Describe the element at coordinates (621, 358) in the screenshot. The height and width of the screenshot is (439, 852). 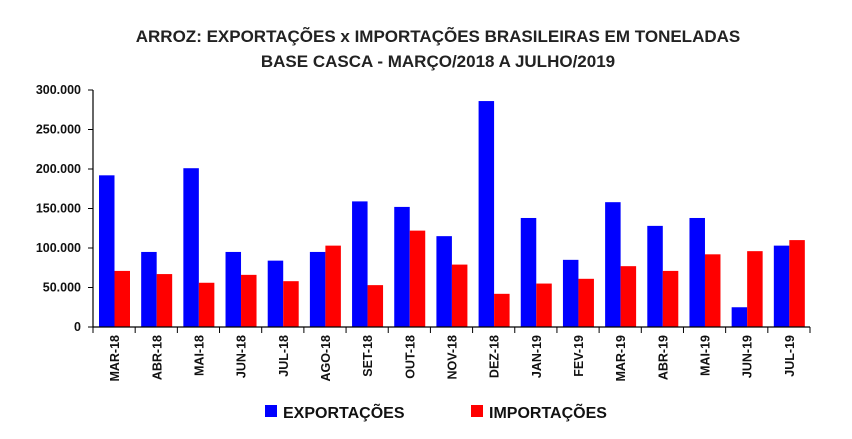
I see `x-tick-label: MAR-19` at that location.